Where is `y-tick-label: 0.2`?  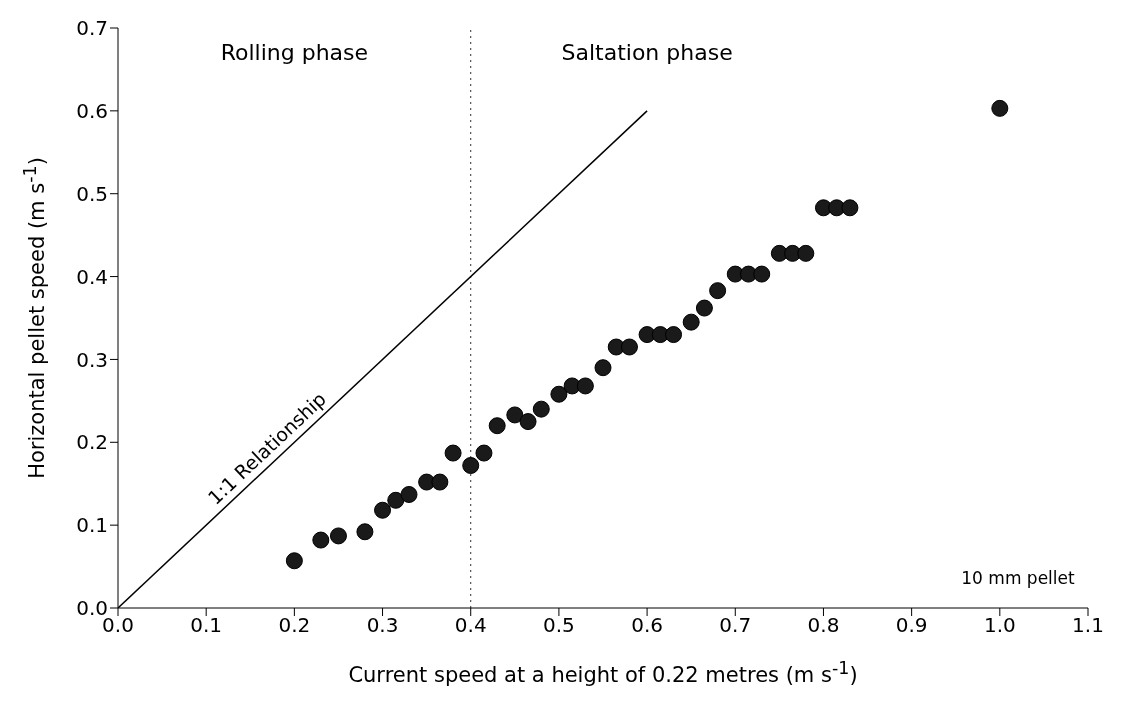 y-tick-label: 0.2 is located at coordinates (92, 442).